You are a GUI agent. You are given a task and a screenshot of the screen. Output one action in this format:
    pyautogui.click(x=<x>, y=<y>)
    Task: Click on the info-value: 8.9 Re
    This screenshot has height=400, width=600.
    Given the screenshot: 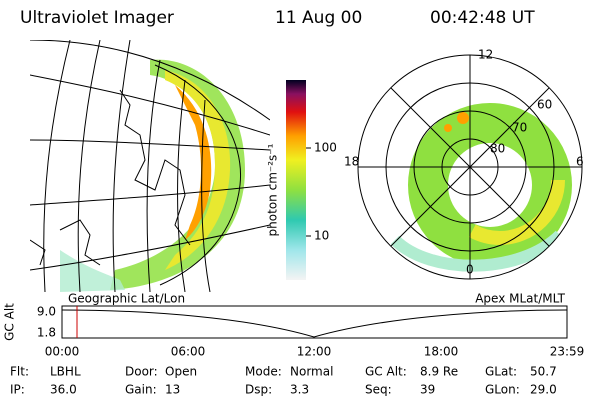 What is the action you would take?
    pyautogui.click(x=439, y=372)
    